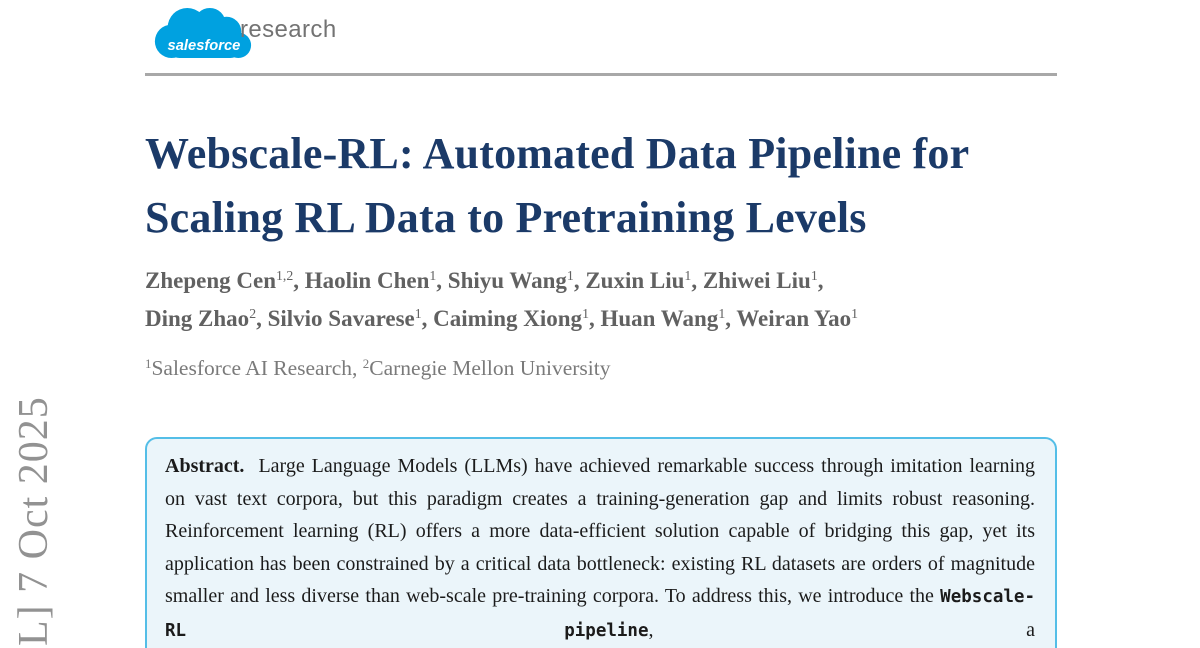  What do you see at coordinates (797, 318) in the screenshot?
I see `author: Weiran Yao1` at bounding box center [797, 318].